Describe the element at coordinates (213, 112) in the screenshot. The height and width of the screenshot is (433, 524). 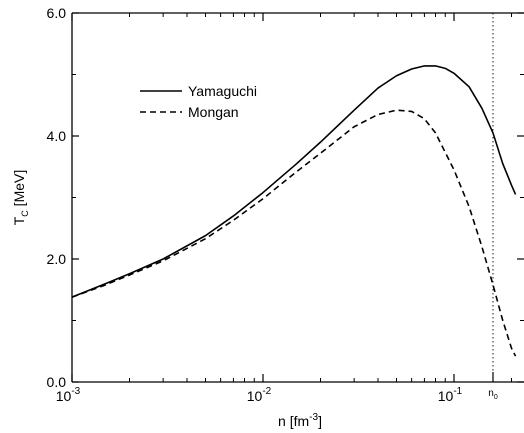
I see `legend-label-mongan: Mongan` at that location.